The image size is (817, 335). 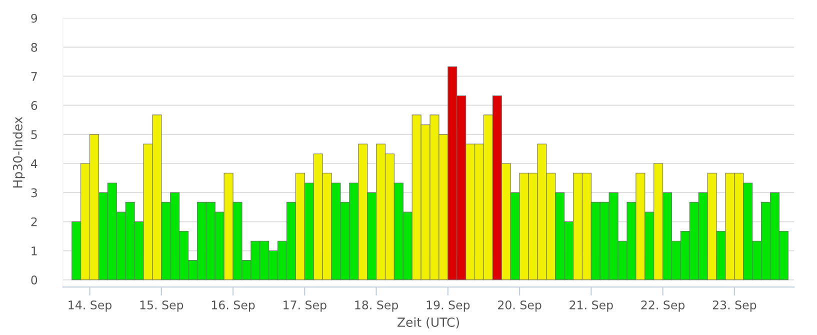 What do you see at coordinates (34, 47) in the screenshot?
I see `y-tick-label: 8` at bounding box center [34, 47].